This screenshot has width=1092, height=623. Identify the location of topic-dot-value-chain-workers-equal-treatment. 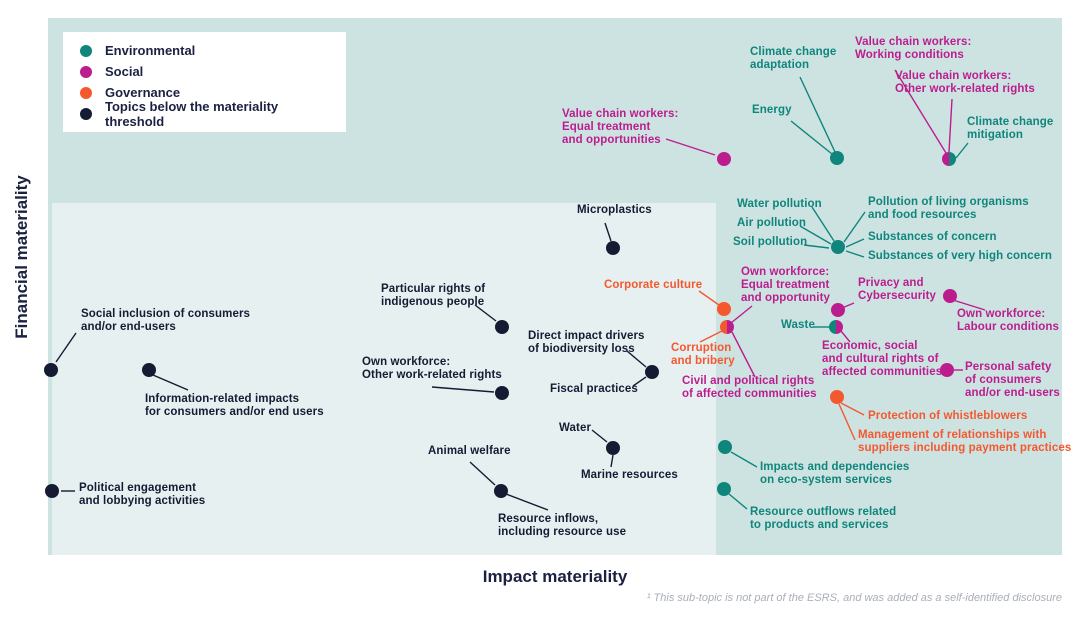
(724, 159).